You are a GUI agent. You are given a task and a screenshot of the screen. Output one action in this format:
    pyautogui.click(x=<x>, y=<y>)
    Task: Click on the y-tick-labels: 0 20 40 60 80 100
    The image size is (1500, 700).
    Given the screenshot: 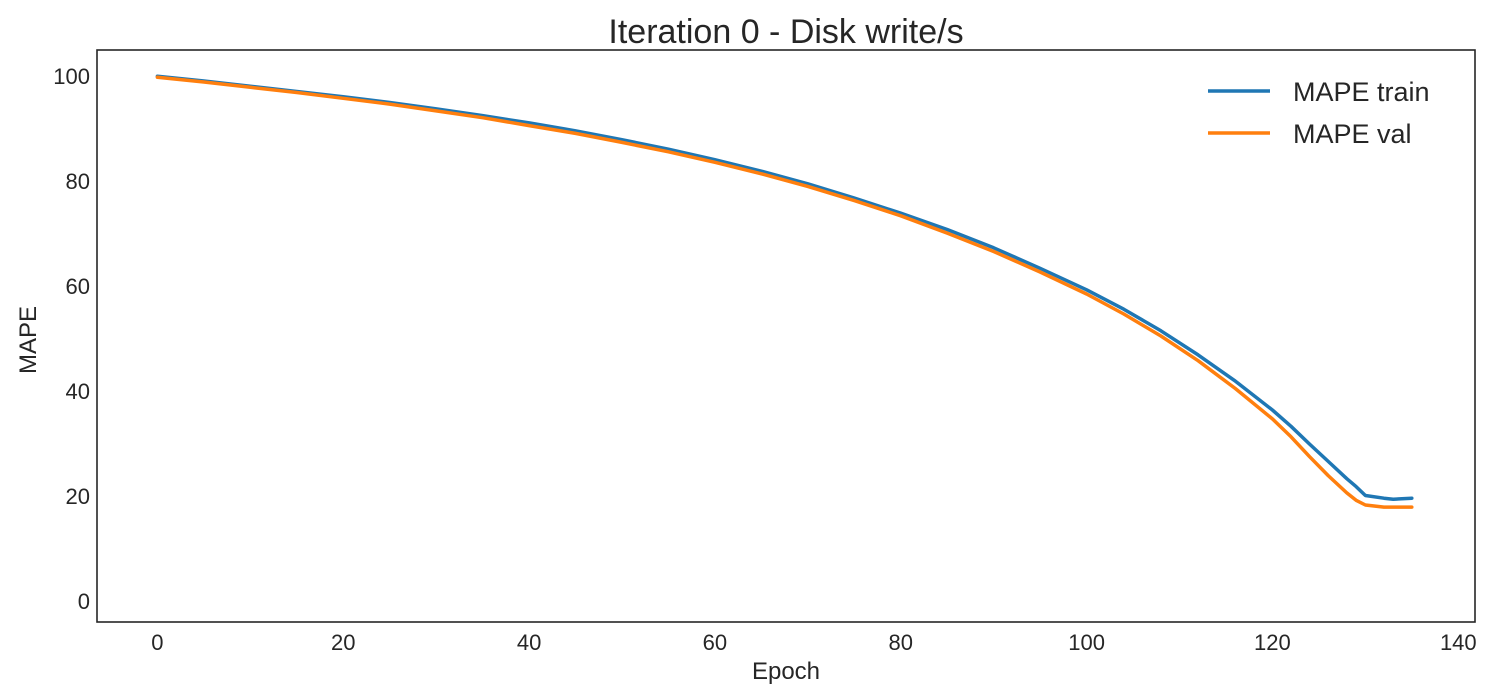 What is the action you would take?
    pyautogui.click(x=71, y=339)
    